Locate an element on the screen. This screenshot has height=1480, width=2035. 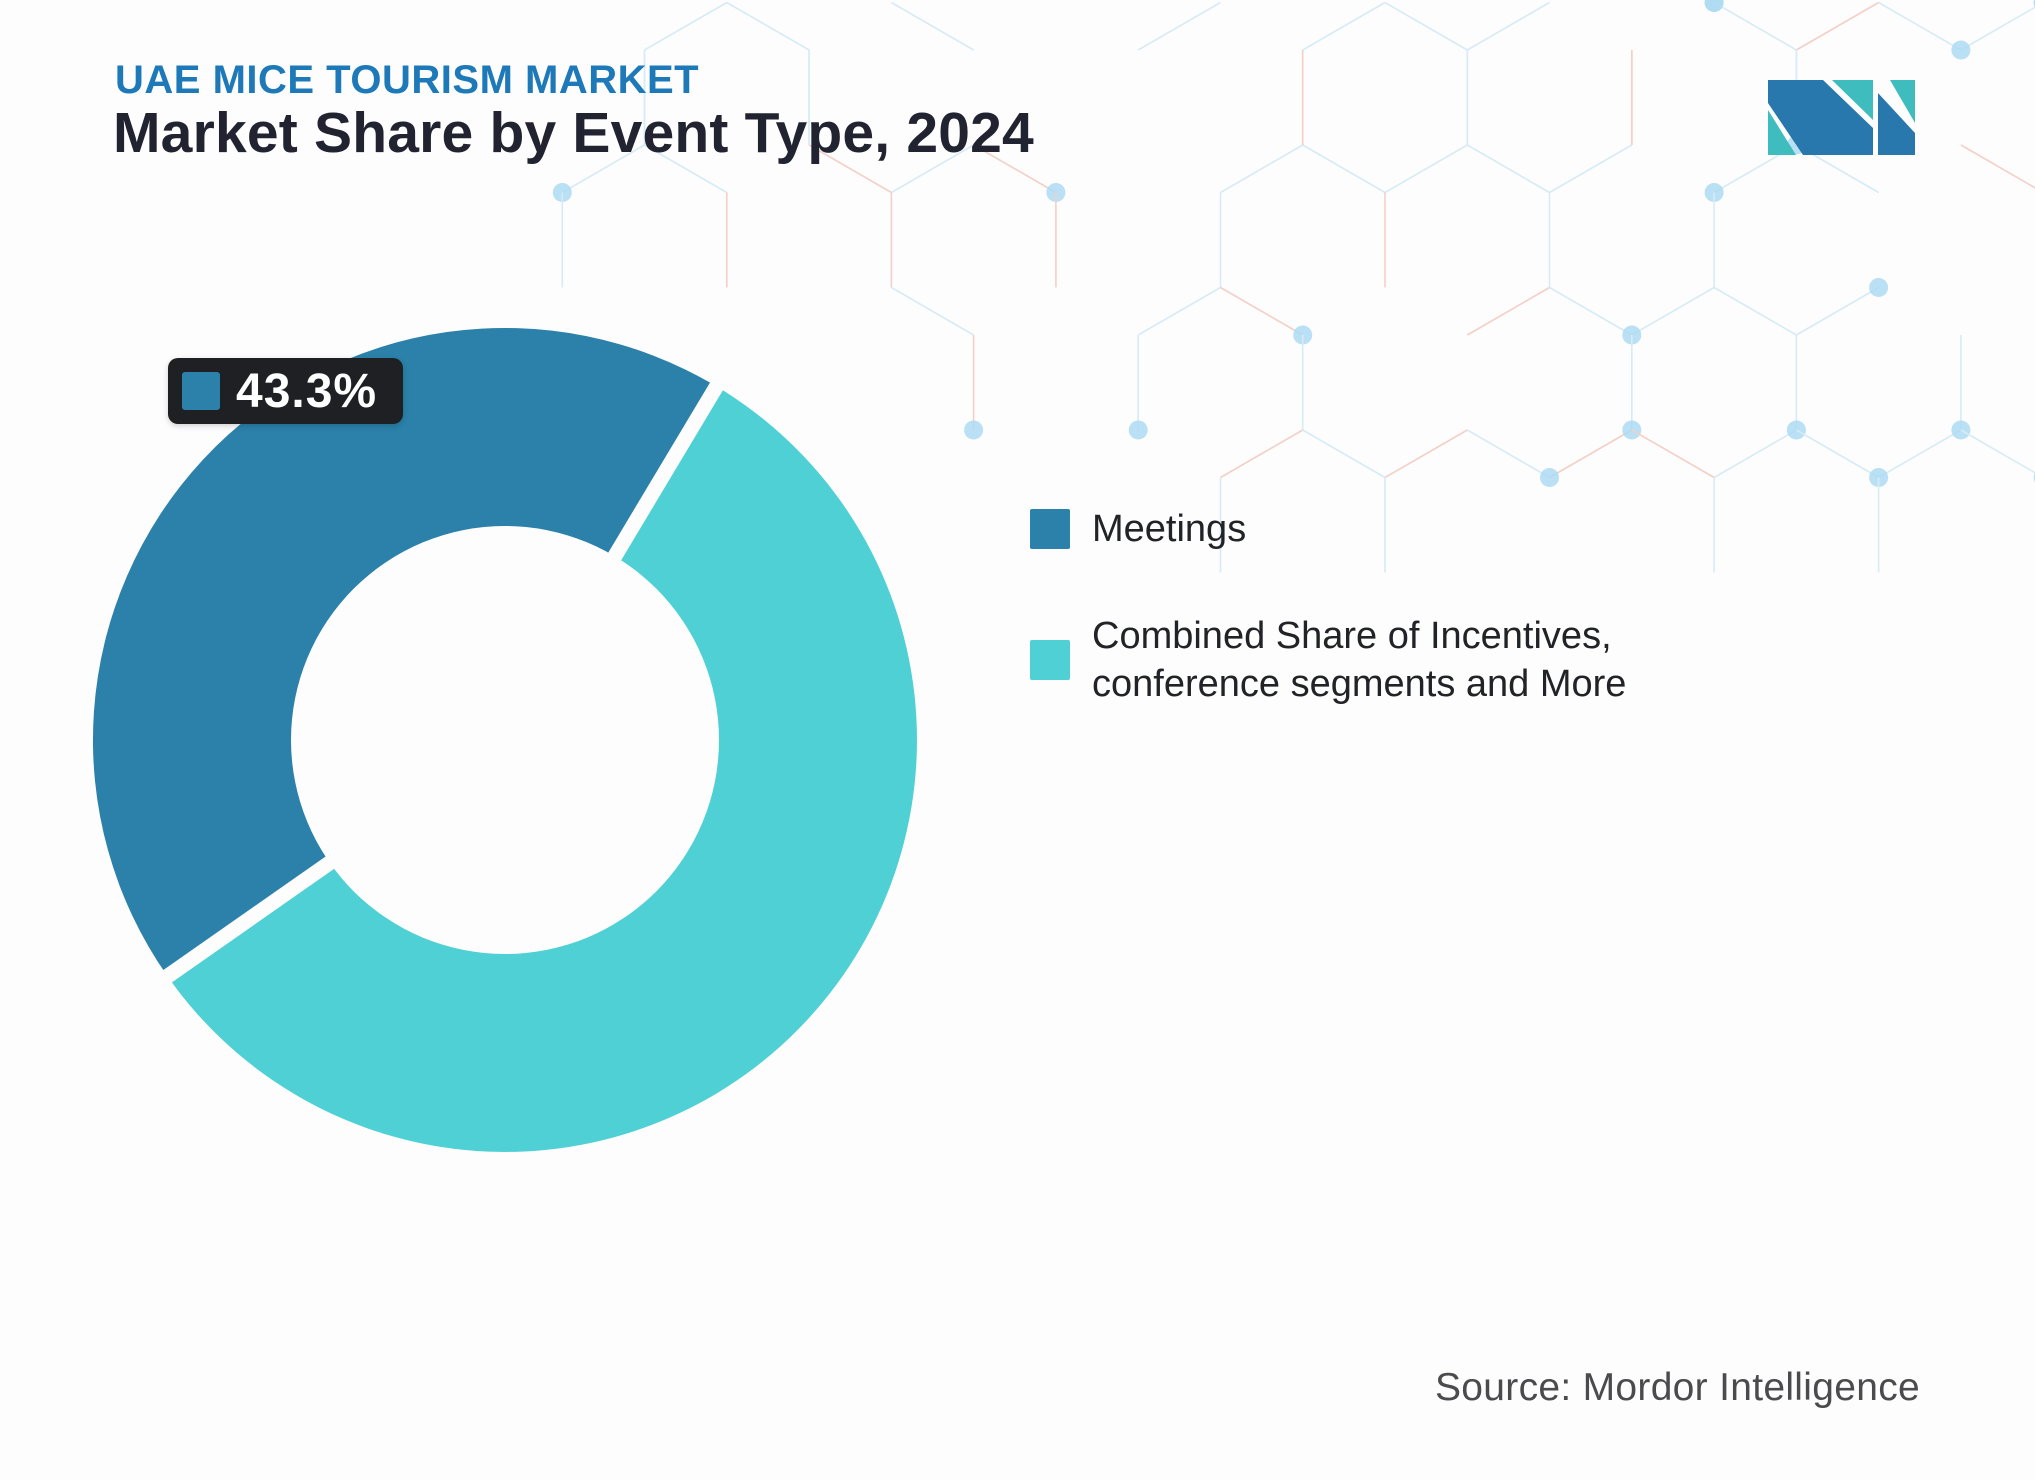
logo-shape-teal-top-right is located at coordinates (1852, 100).